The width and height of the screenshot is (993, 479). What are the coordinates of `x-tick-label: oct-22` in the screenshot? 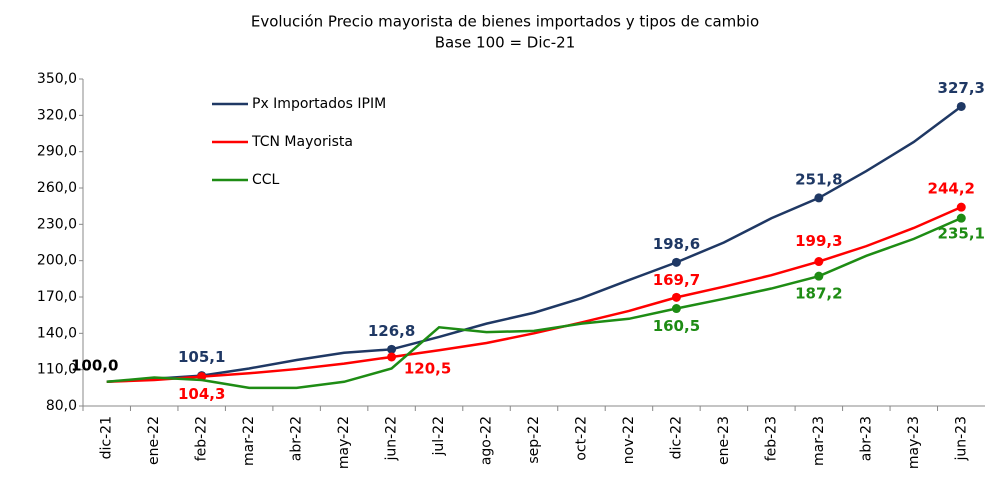 It's located at (581, 438).